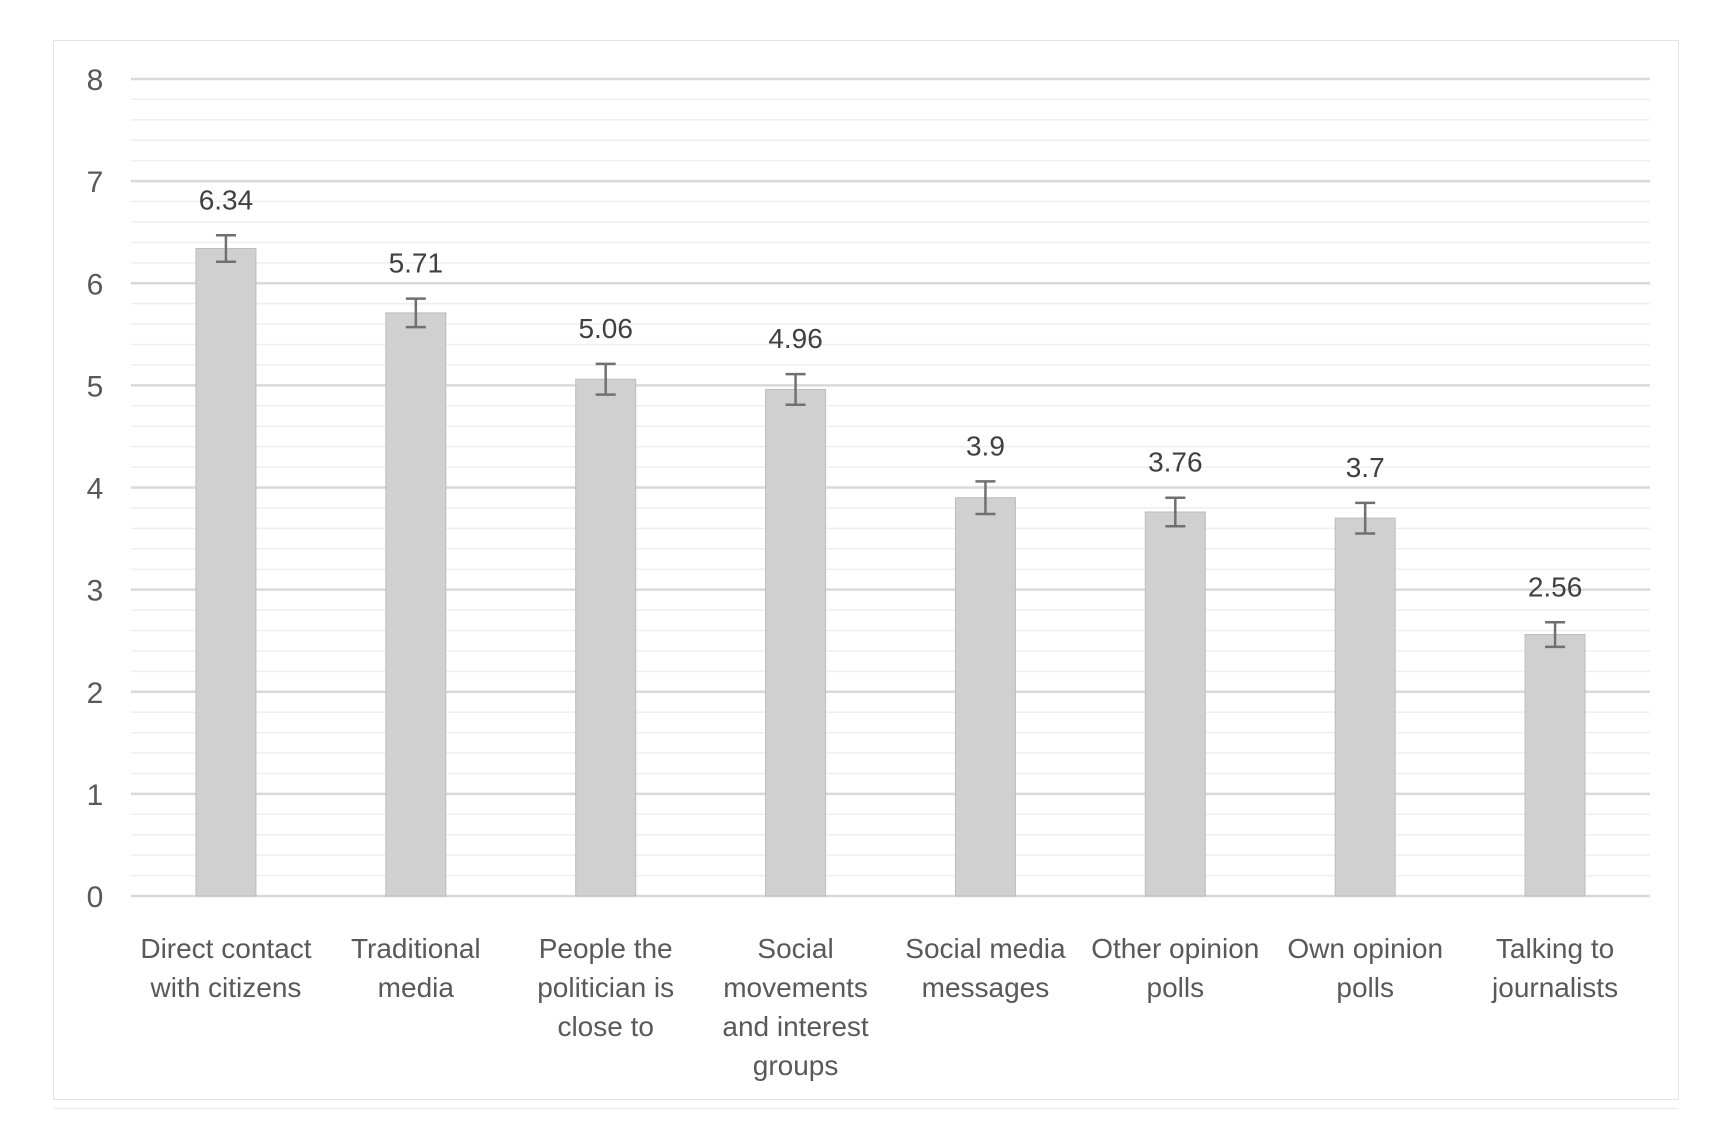  Describe the element at coordinates (795, 987) in the screenshot. I see `x-tick-label-line: movements` at that location.